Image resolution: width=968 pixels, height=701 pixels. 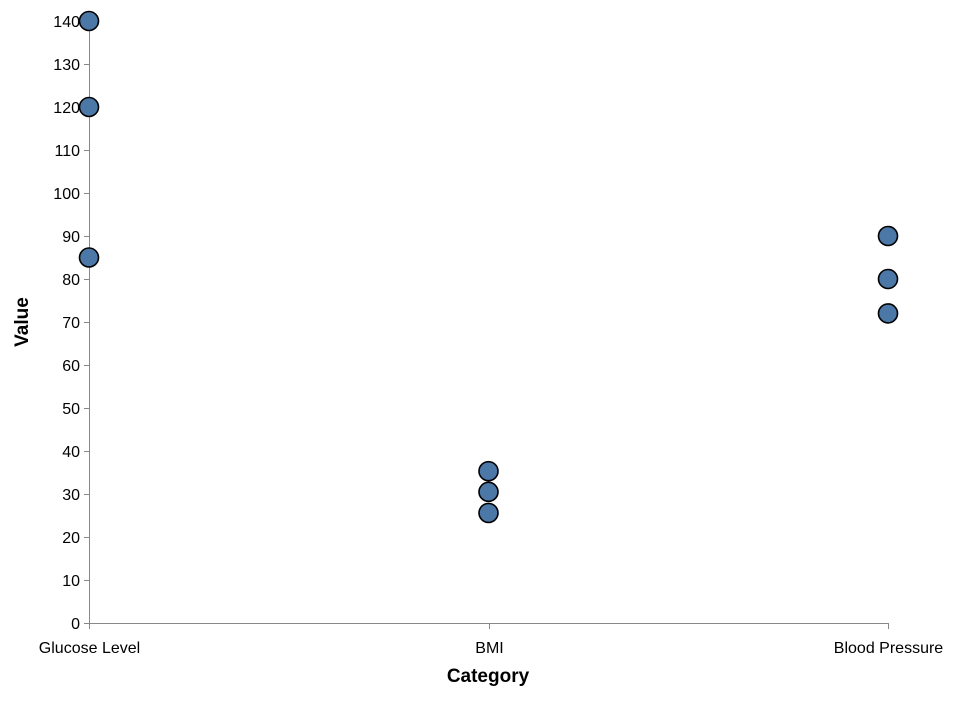 I want to click on y-tick-label: 60, so click(x=71, y=366).